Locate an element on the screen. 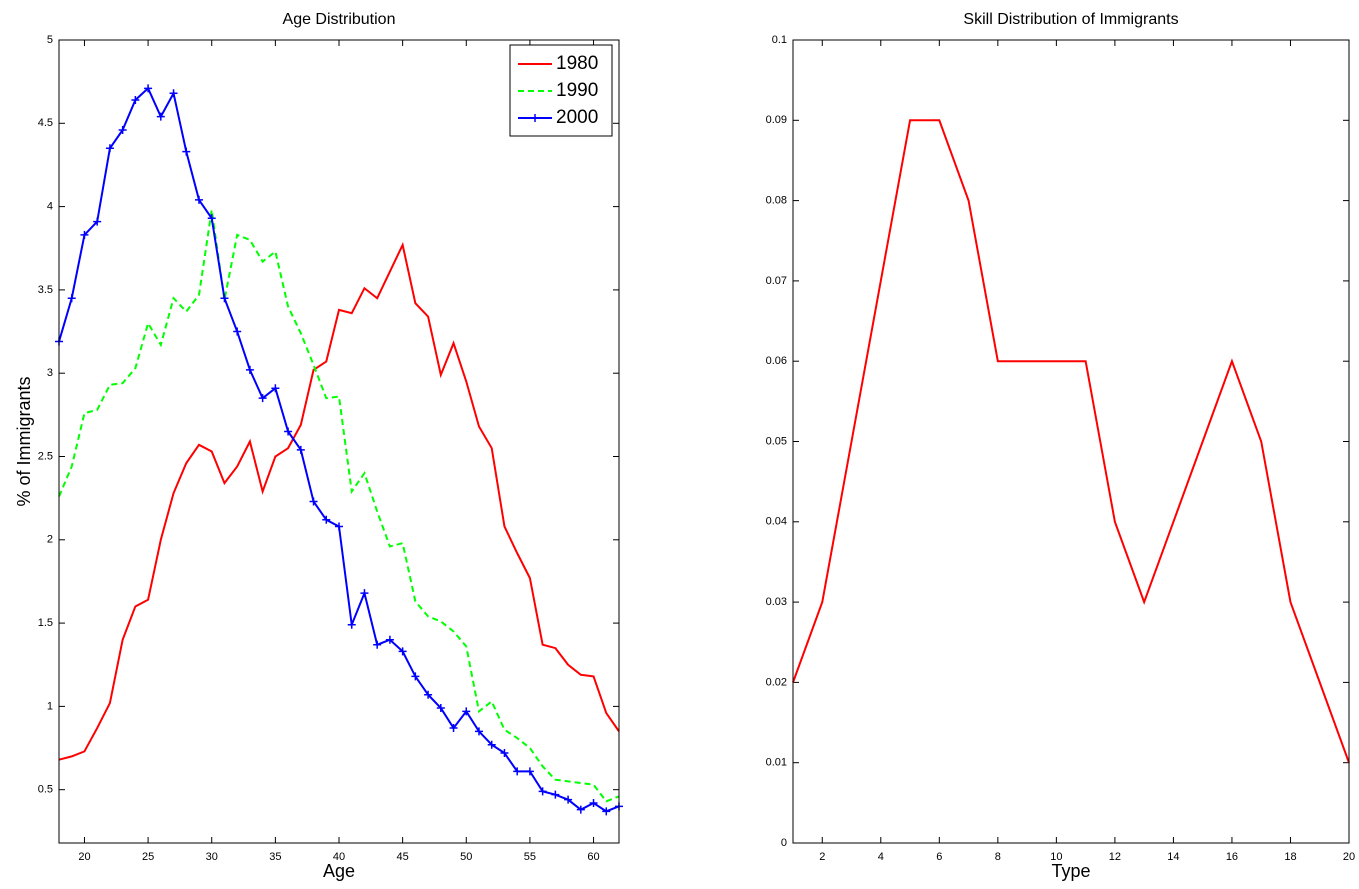  y-tick-label: 3 is located at coordinates (50, 373).